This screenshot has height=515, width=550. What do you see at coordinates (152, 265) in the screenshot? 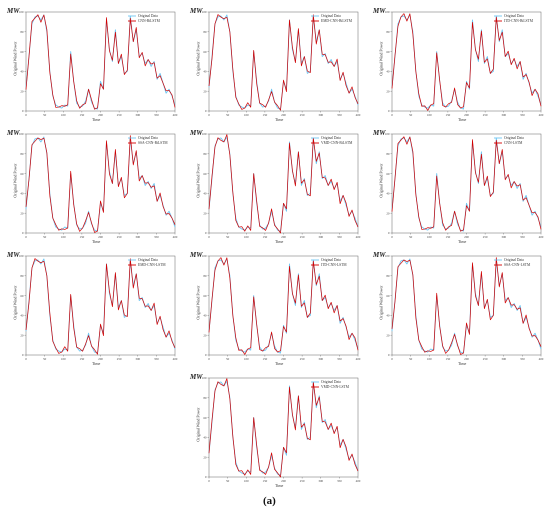
I see `legend-label: EMD-CNN-LSTM` at bounding box center [152, 265].